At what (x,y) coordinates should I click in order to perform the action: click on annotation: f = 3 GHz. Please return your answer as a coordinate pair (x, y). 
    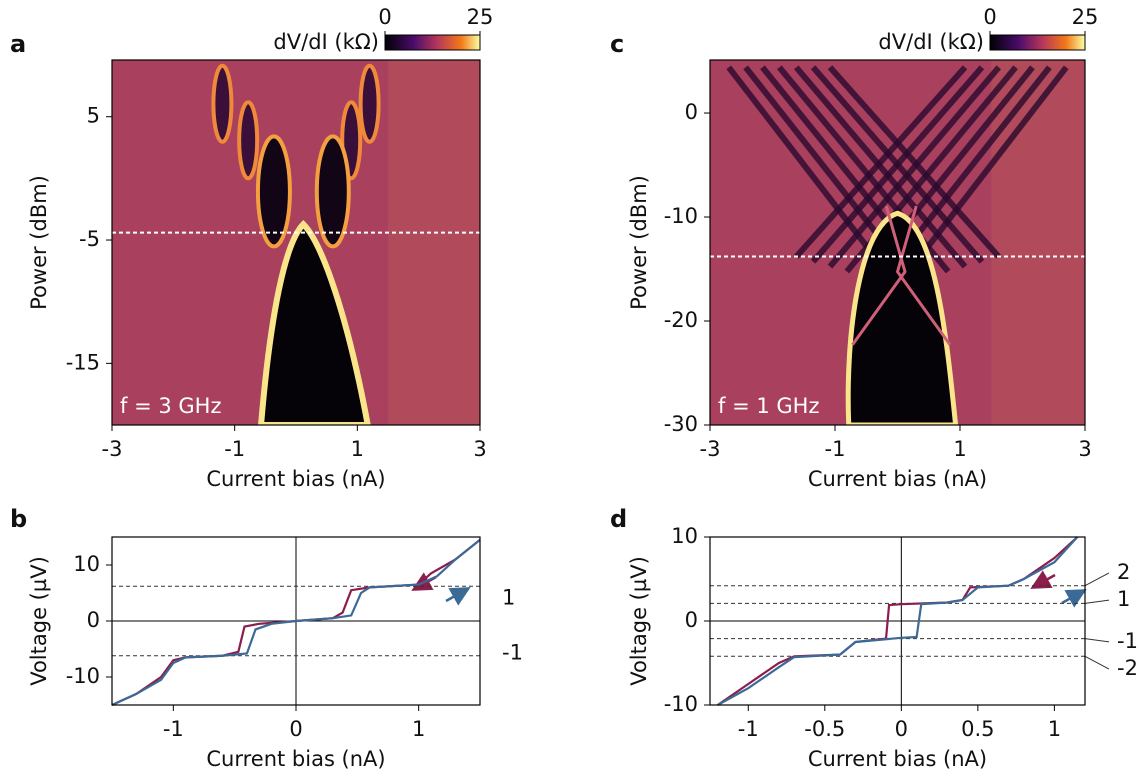
    Looking at the image, I should click on (170, 406).